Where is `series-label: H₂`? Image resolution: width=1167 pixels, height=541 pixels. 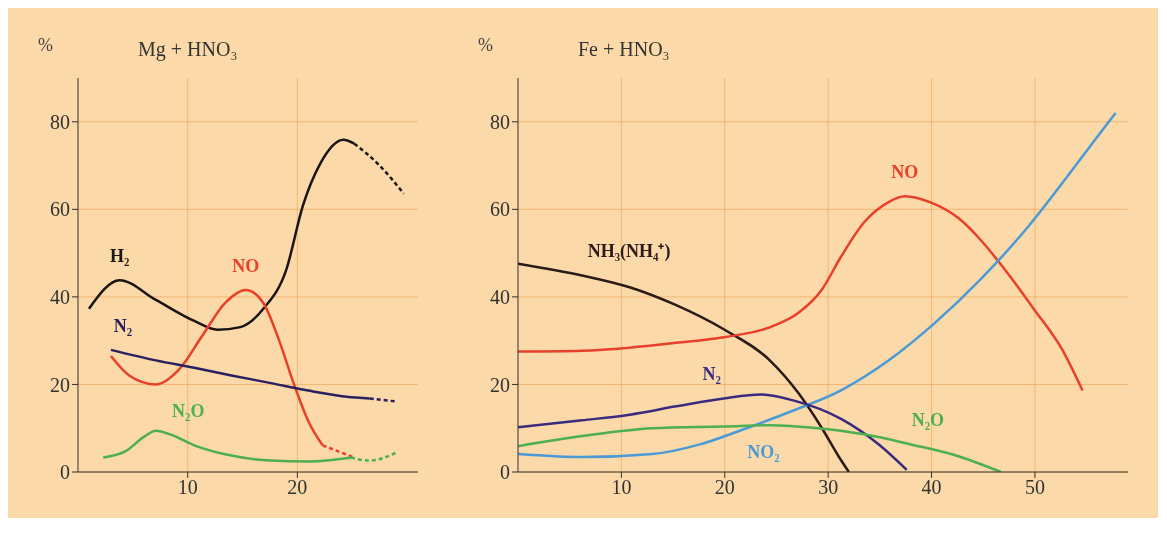 series-label: H₂ is located at coordinates (119, 256).